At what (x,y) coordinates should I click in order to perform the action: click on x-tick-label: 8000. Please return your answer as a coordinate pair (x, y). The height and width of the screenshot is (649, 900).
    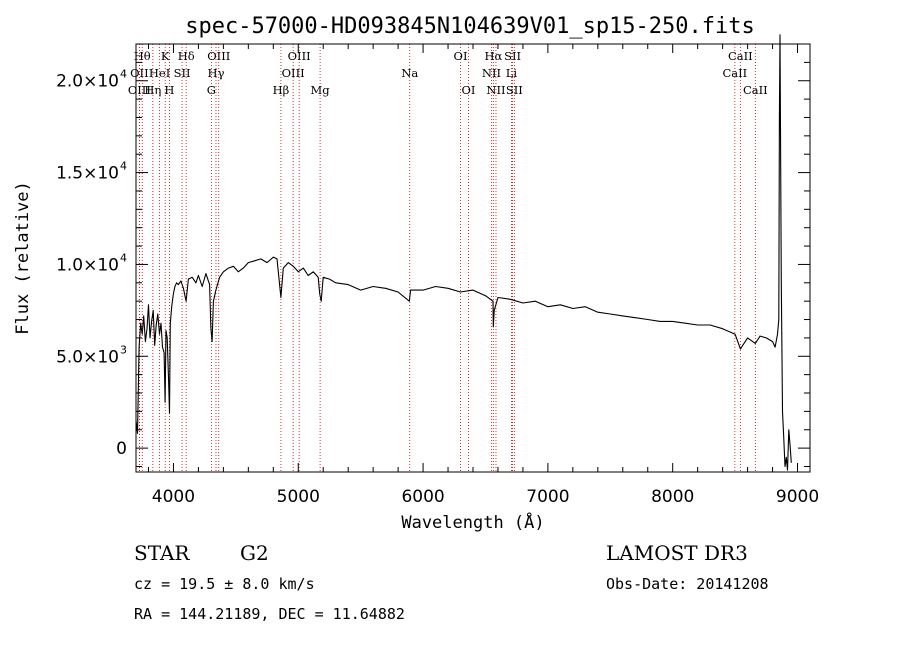
    Looking at the image, I should click on (672, 497).